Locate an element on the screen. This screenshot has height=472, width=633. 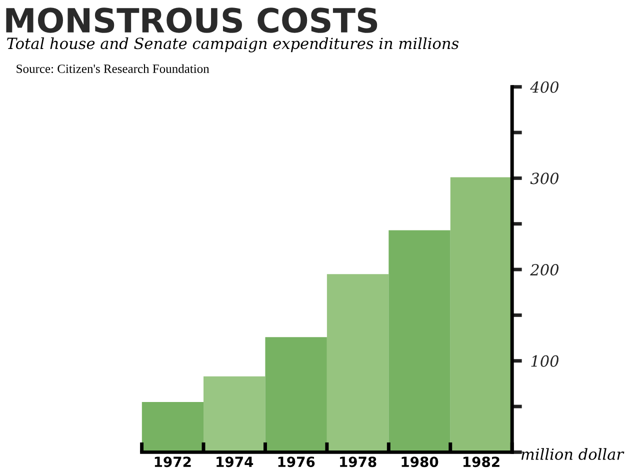
x-tick-label: 1976 is located at coordinates (296, 462).